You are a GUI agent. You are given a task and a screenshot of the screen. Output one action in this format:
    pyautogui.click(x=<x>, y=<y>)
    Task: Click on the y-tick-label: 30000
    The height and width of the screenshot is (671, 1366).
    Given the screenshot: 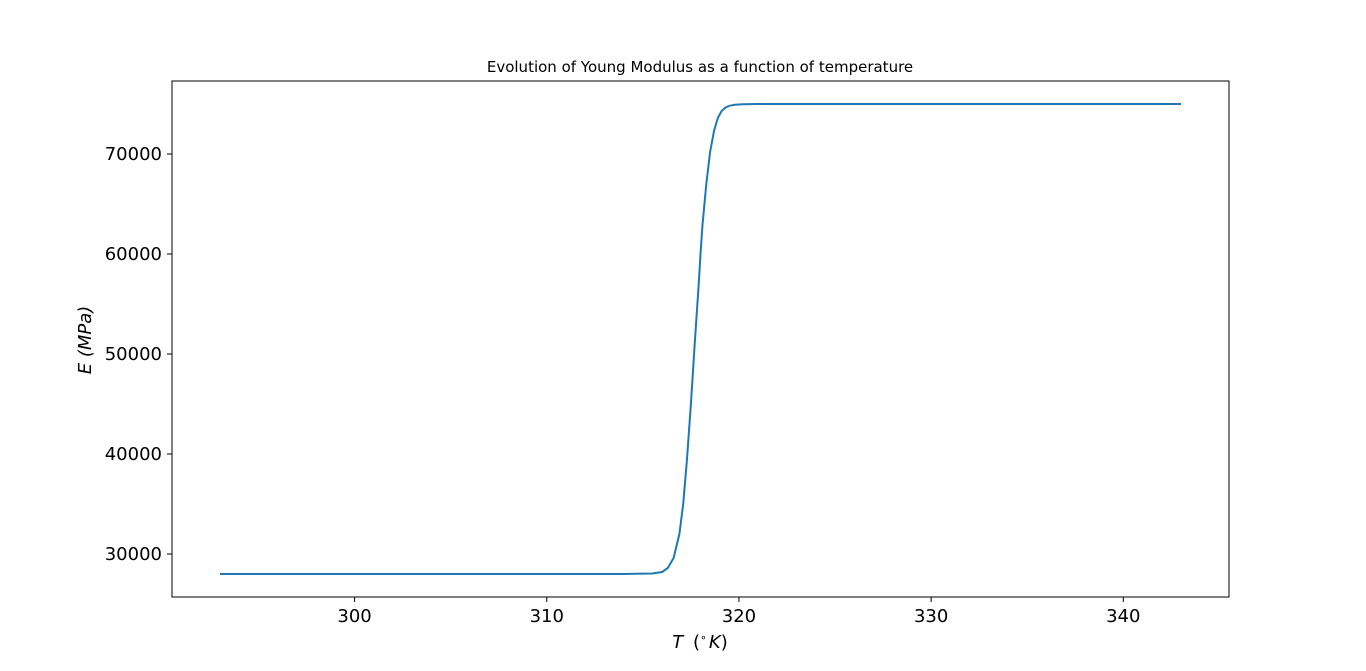 What is the action you would take?
    pyautogui.click(x=133, y=554)
    